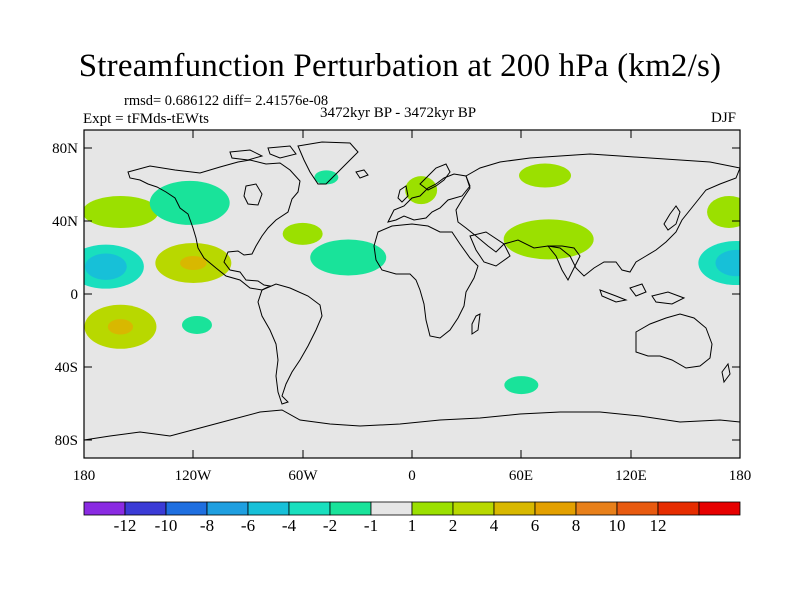 The image size is (800, 600). I want to click on colorbar-label-2: -8, so click(207, 525).